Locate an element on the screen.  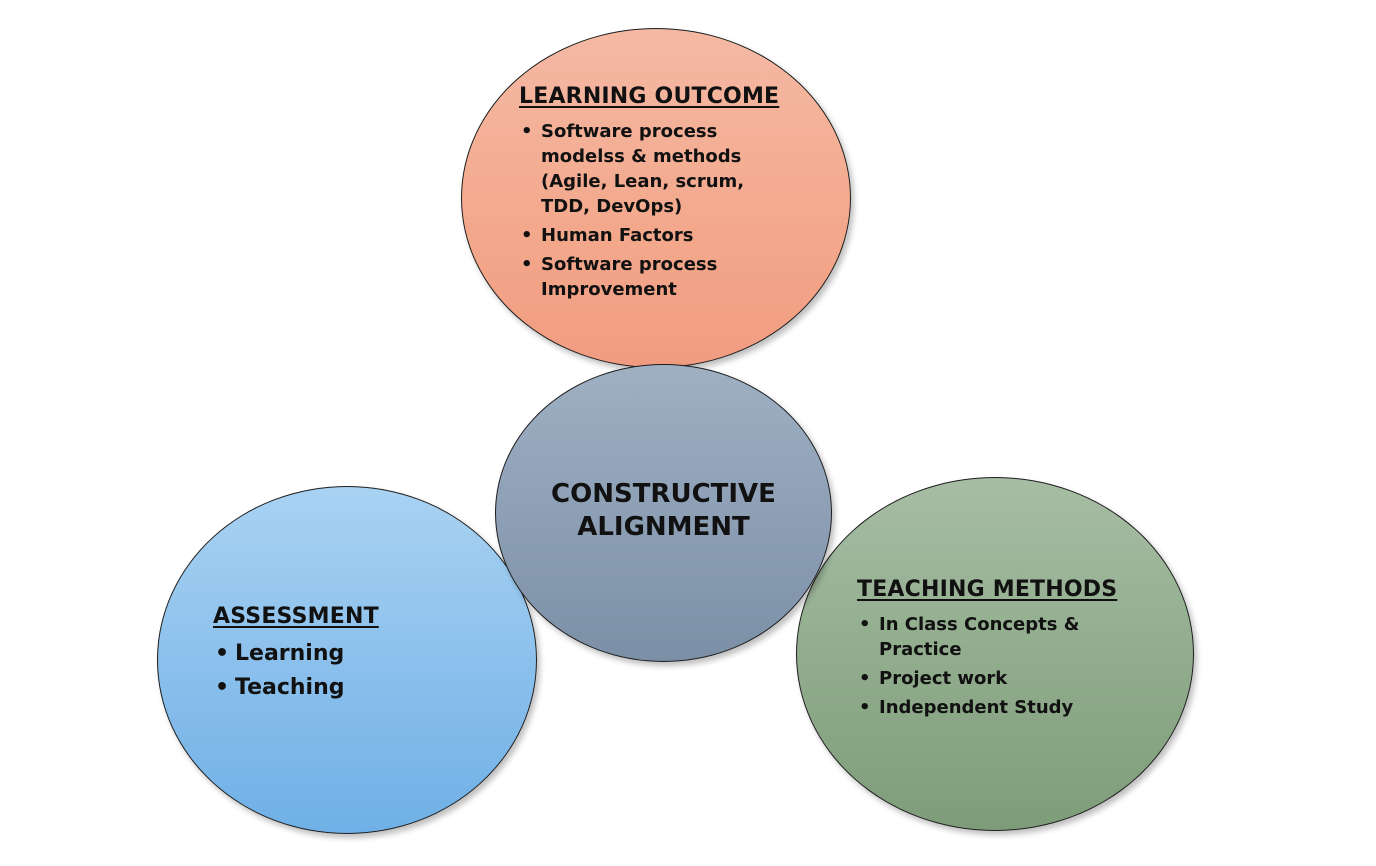
constructive-alignment-label: CONSTRUCTIVE ALIGNMENT is located at coordinates (663, 511).